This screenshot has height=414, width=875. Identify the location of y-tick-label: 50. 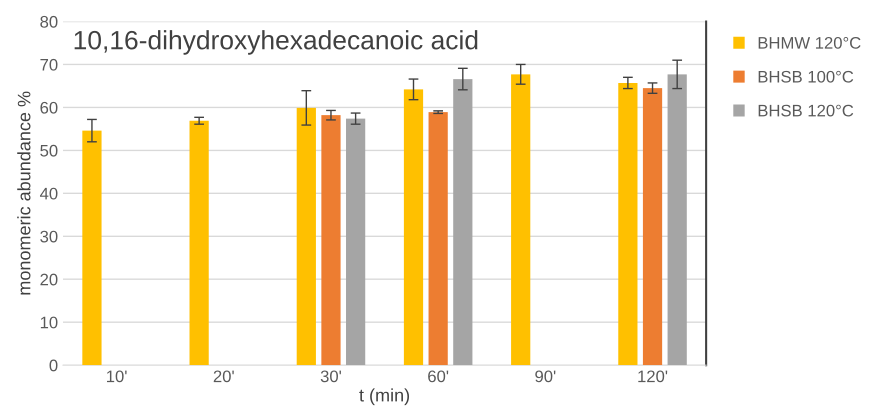
(49, 150).